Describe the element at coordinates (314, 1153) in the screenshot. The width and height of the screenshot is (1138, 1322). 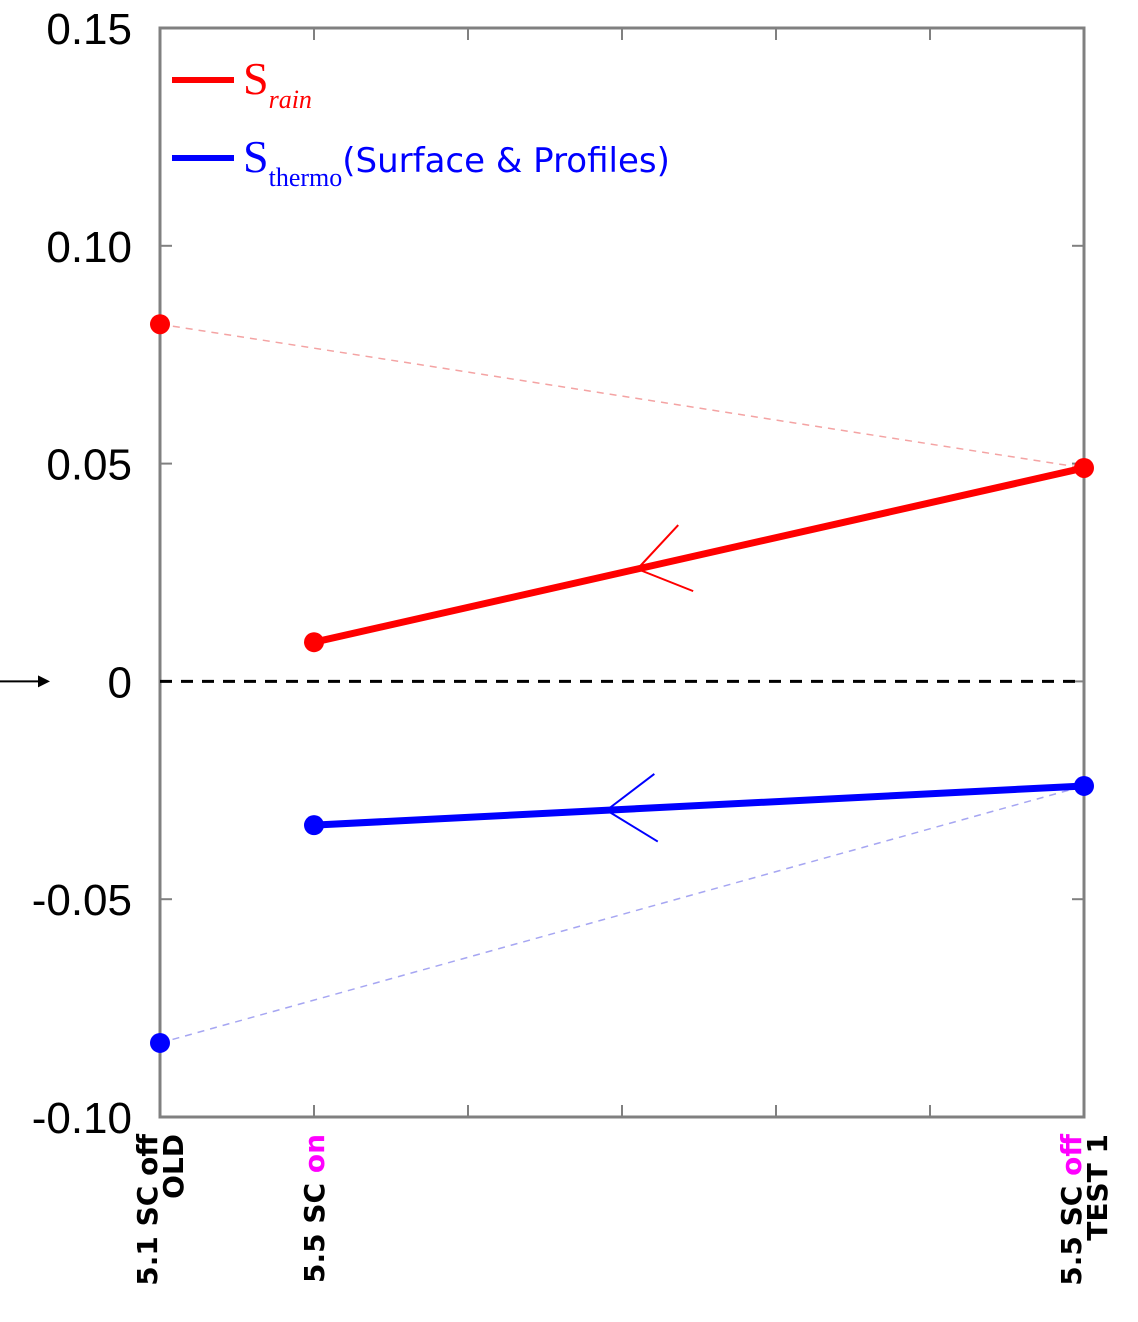
I see `x-category-label-part: on` at that location.